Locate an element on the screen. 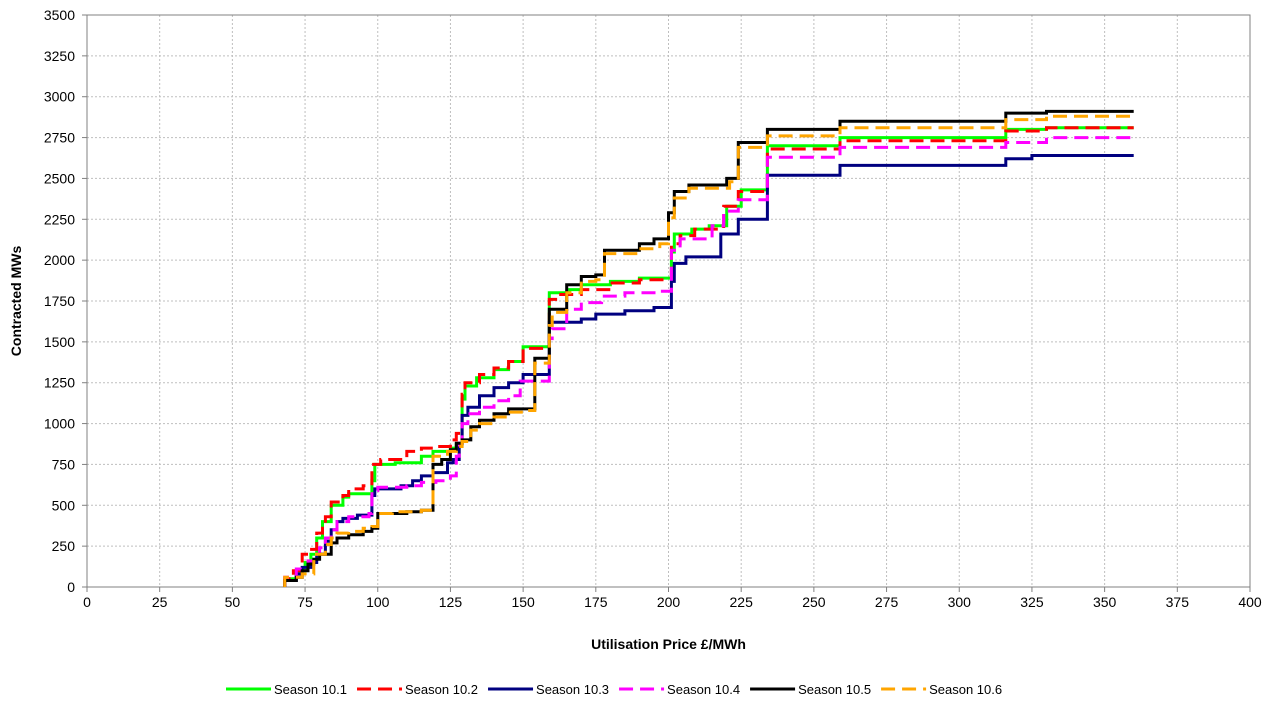 The height and width of the screenshot is (702, 1282). y-axis-title: Contracted MWs is located at coordinates (16, 301).